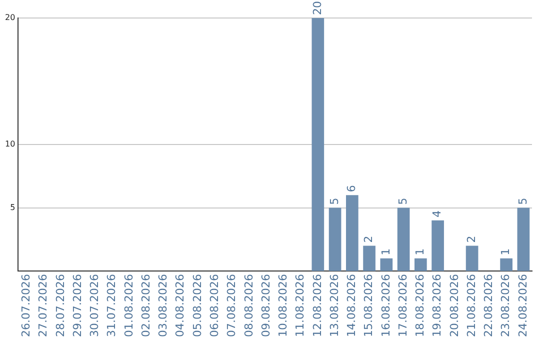 The height and width of the screenshot is (340, 540). Describe the element at coordinates (283, 306) in the screenshot. I see `x-tick-label: 10.08.2026` at that location.